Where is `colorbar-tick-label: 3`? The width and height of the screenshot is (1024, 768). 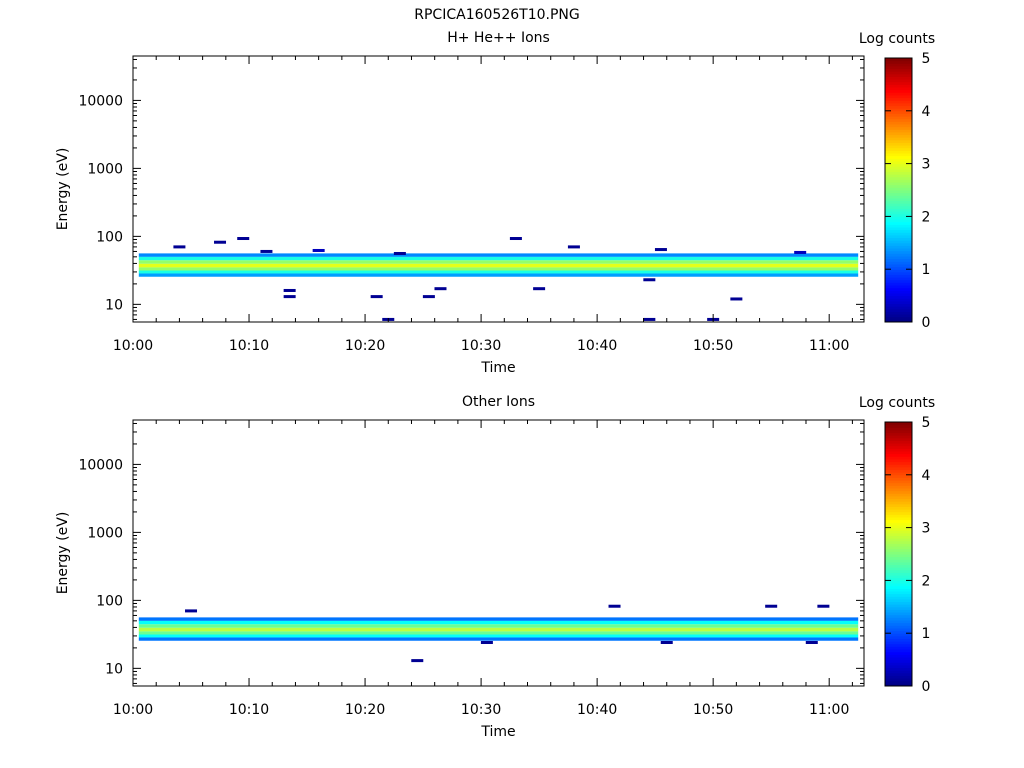
colorbar-tick-label: 3 is located at coordinates (926, 529).